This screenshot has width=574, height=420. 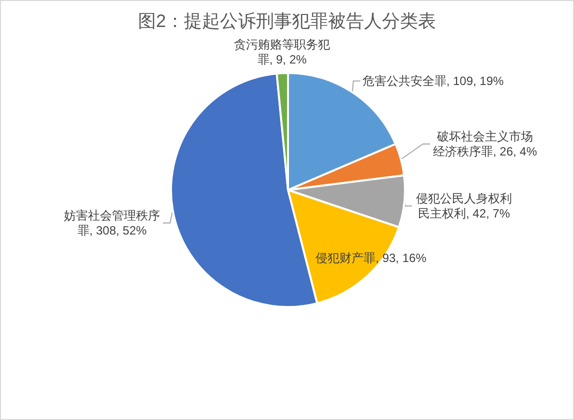 I want to click on chart-title: 图2：提起公诉刑事犯罪被告人分类表, so click(x=287, y=21).